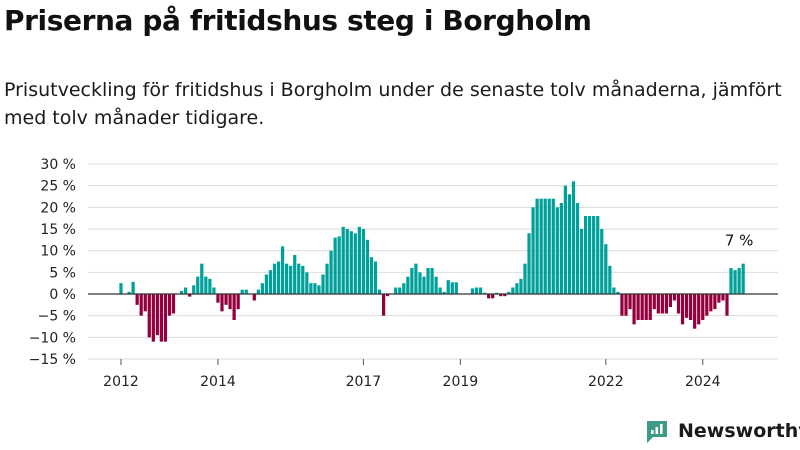 This screenshot has height=450, width=800. What do you see at coordinates (606, 382) in the screenshot?
I see `x-tick-label: 2022` at bounding box center [606, 382].